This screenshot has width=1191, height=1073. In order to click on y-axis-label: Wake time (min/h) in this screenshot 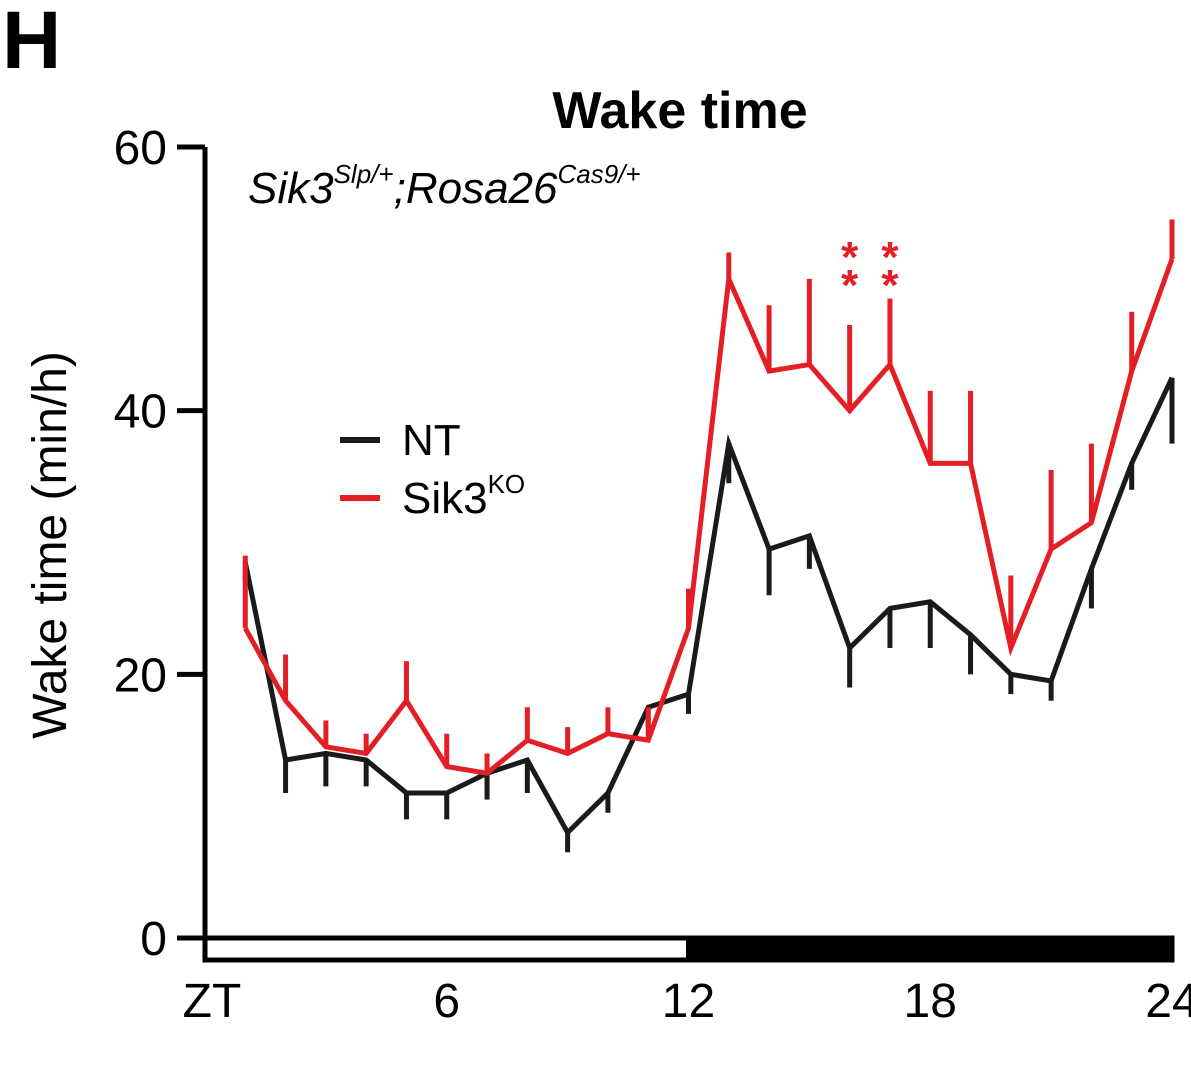, I will do `click(50, 545)`.